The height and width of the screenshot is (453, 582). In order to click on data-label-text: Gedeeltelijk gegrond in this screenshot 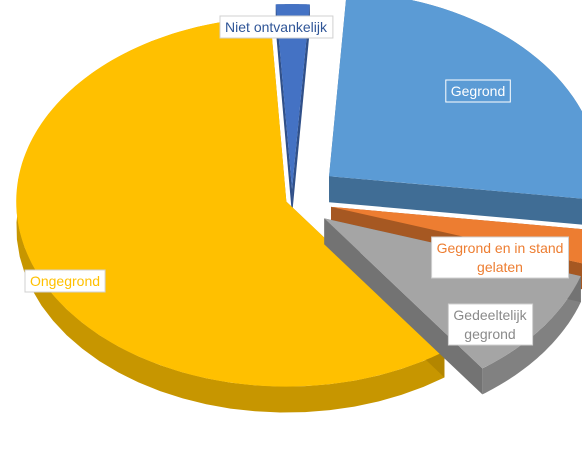, I will do `click(490, 324)`.